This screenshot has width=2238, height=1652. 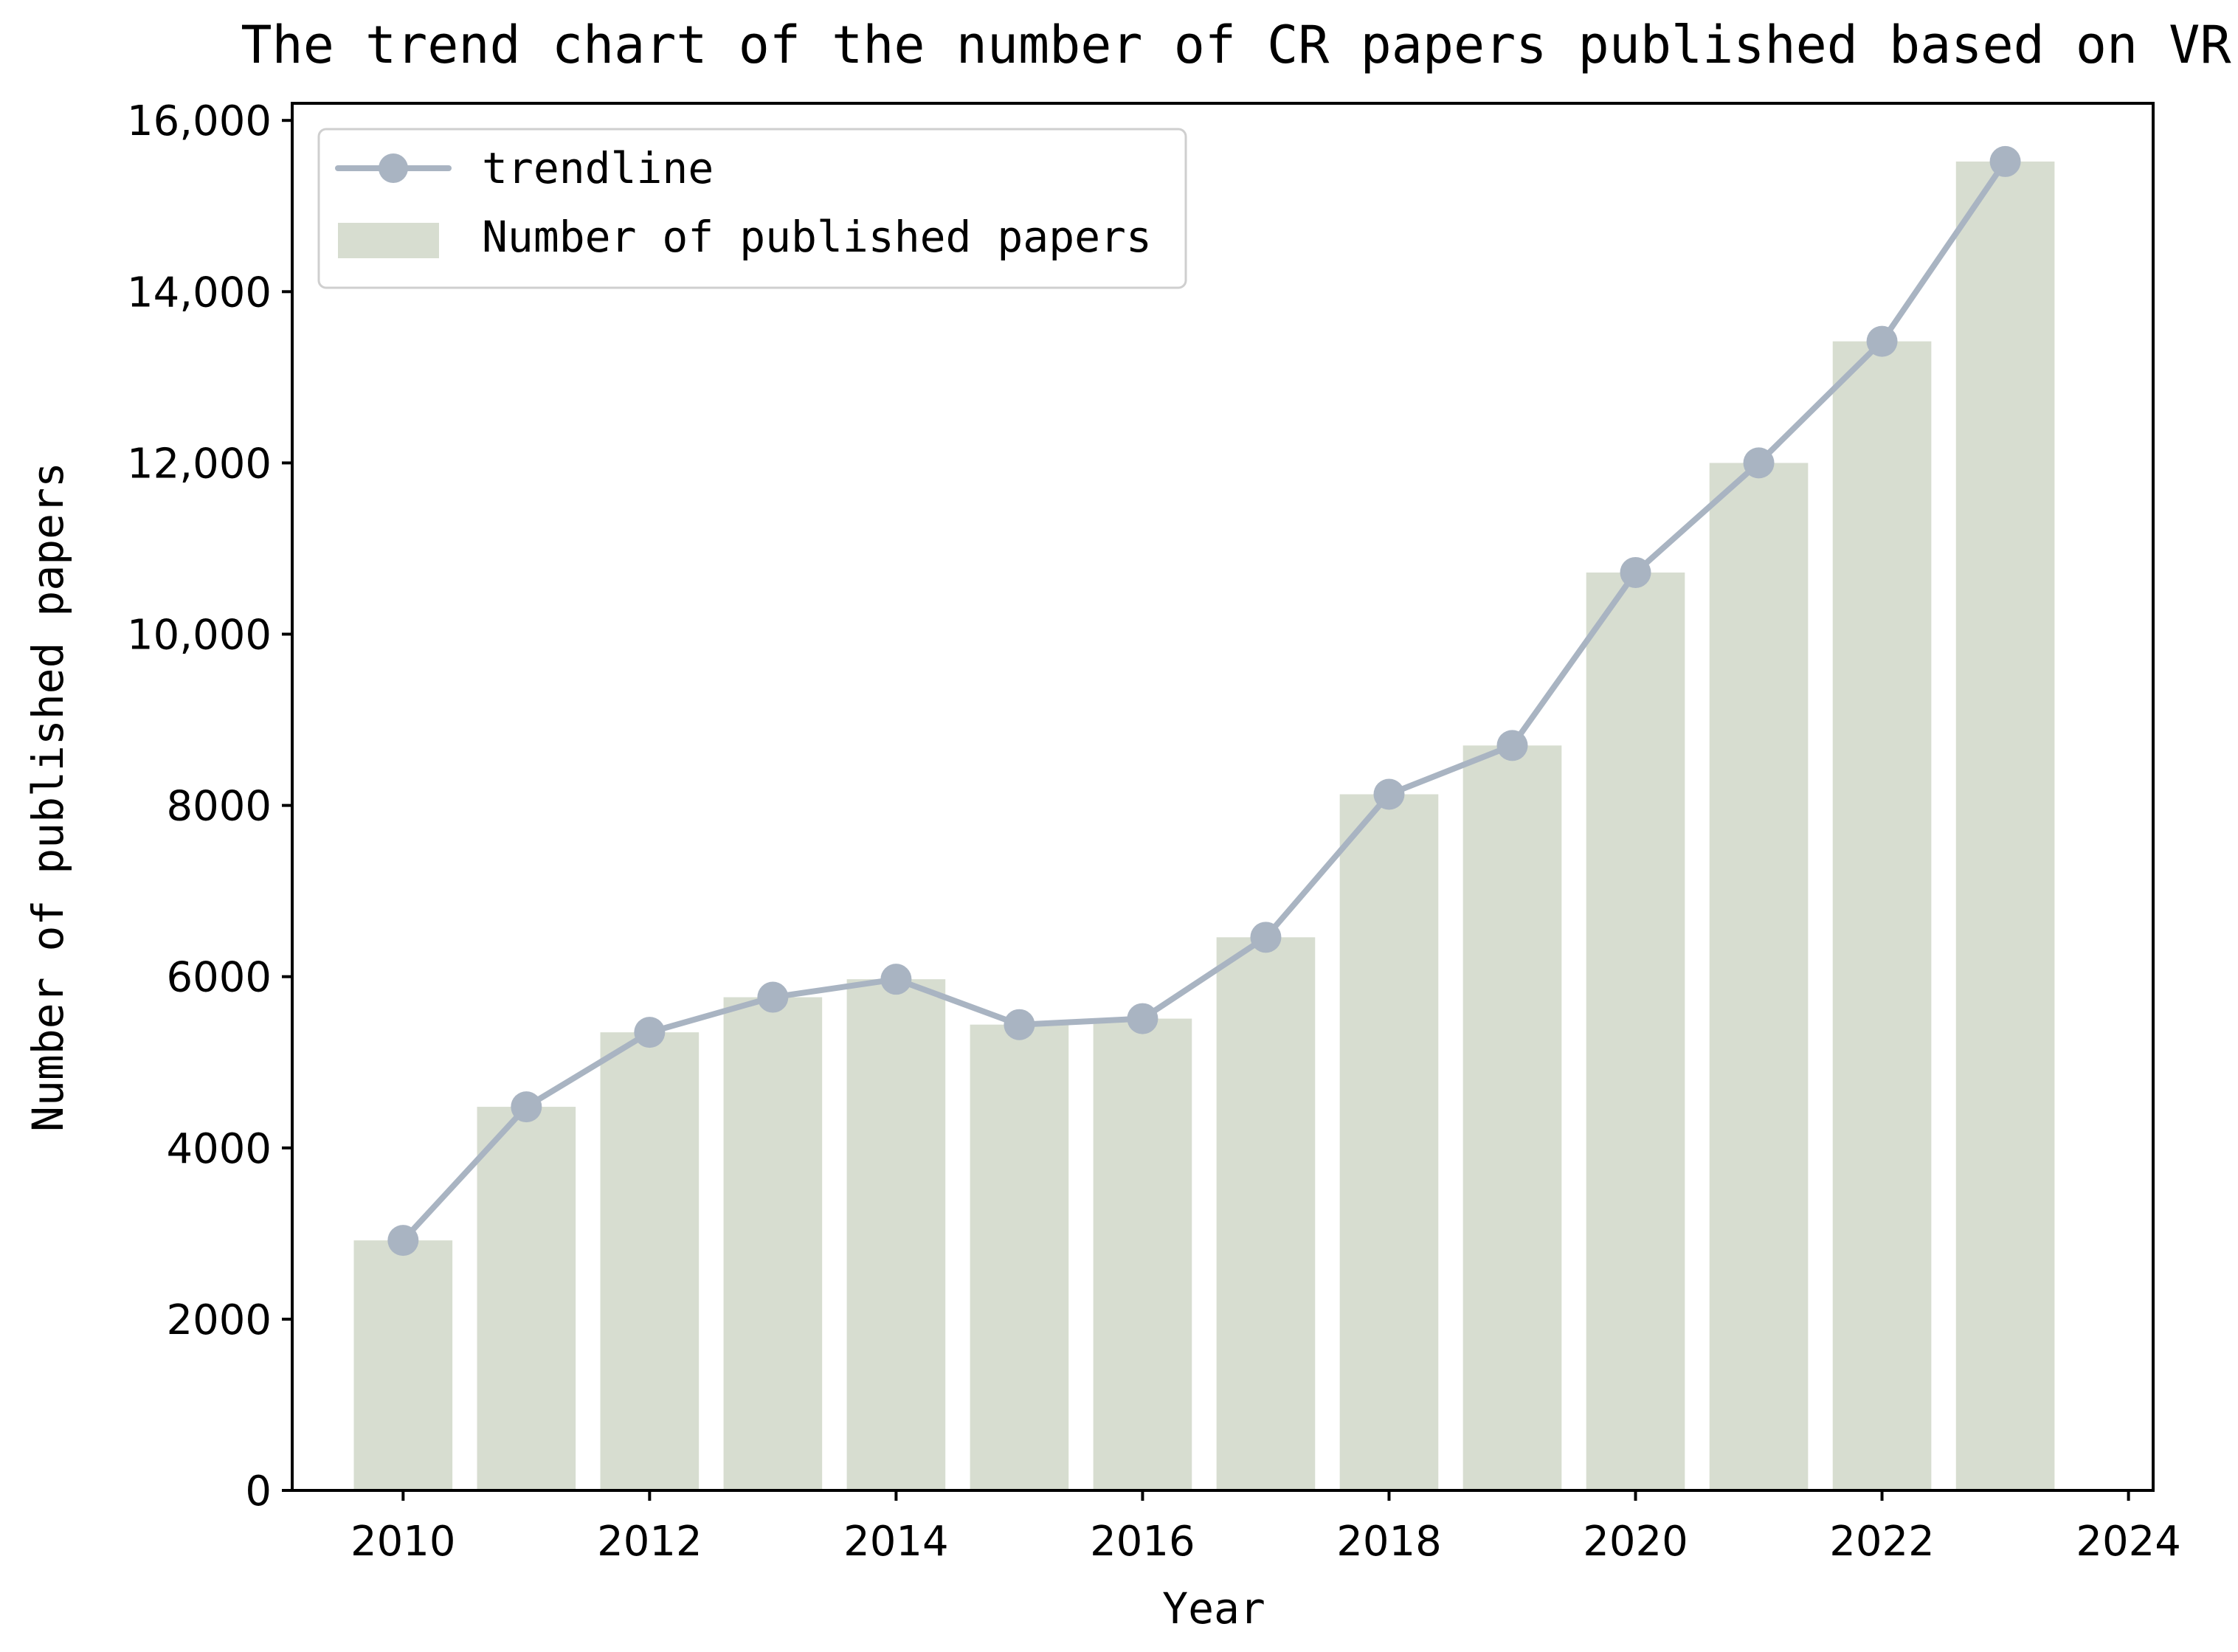 What do you see at coordinates (1882, 916) in the screenshot?
I see `bar-2022` at bounding box center [1882, 916].